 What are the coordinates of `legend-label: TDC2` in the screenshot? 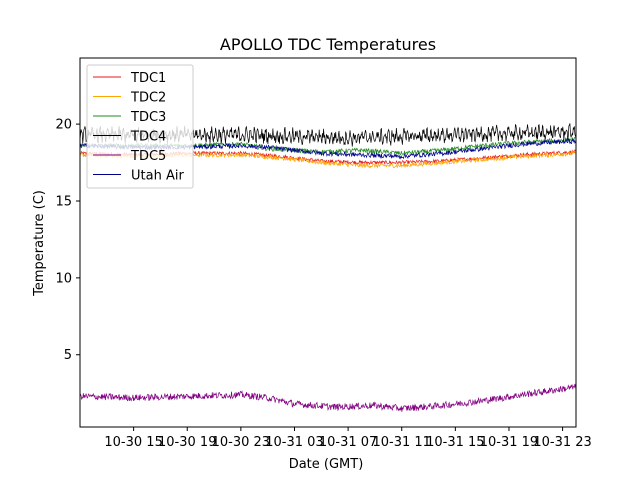 It's located at (148, 98).